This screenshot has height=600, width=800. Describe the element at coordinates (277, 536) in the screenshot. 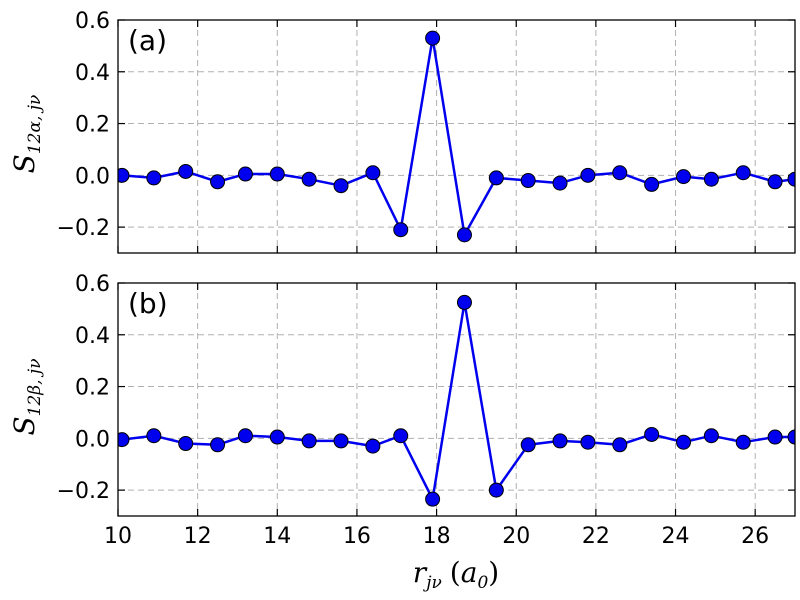

I see `x-tick-label: 14` at that location.